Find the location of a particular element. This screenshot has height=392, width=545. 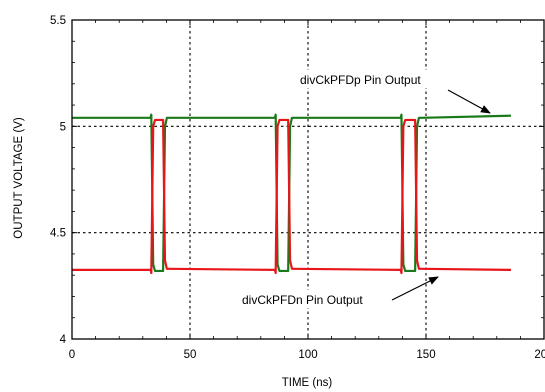

annotation-n-background is located at coordinates (317, 299).